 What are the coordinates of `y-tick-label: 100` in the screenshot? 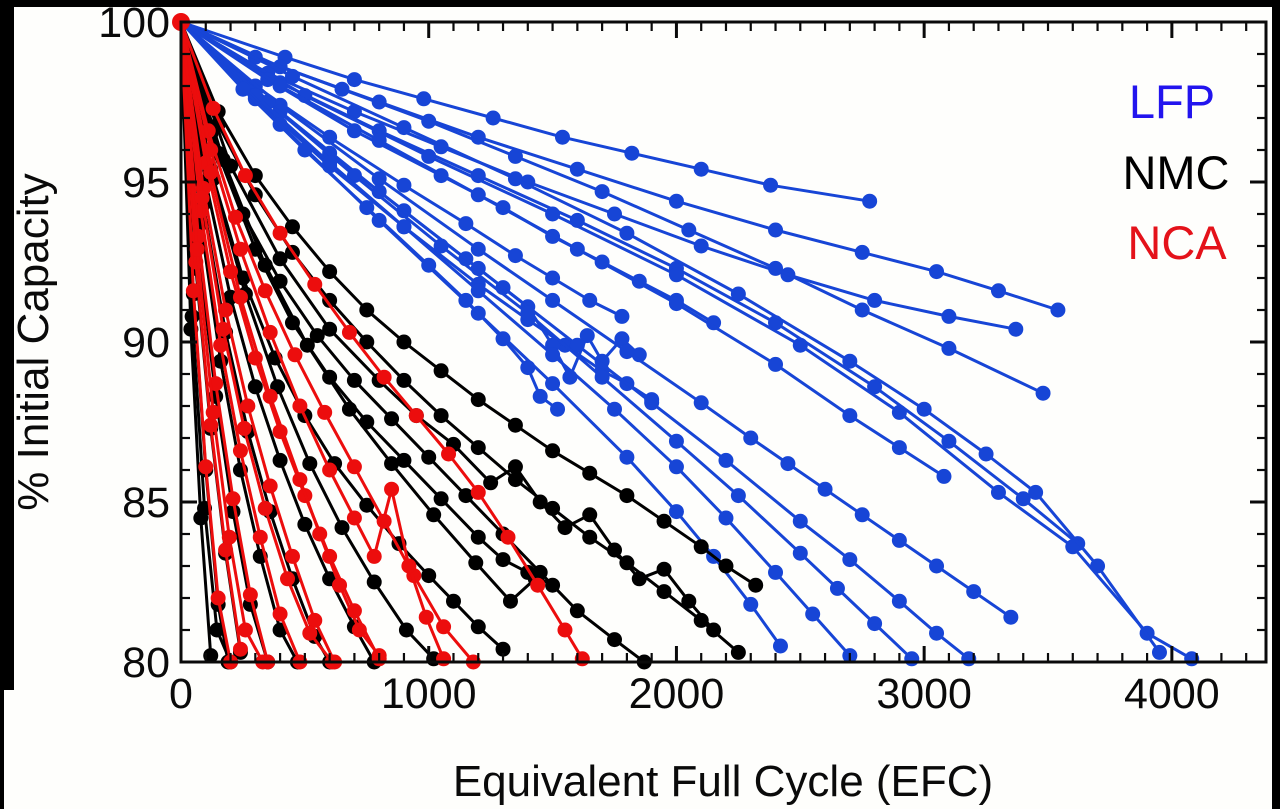 It's located at (134, 23).